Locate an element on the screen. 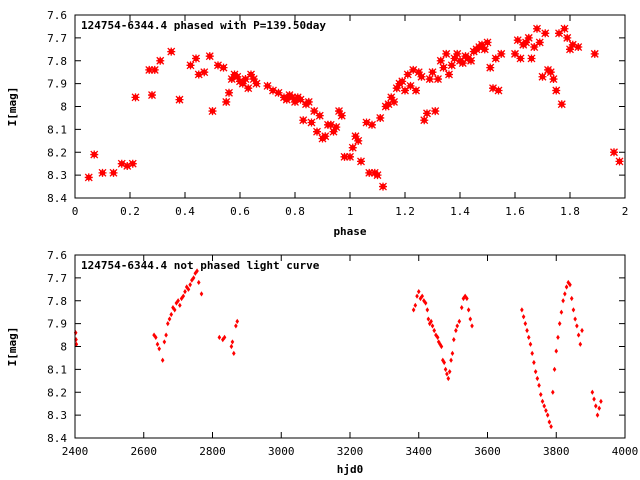 The height and width of the screenshot is (480, 640). y-tick-label: 7.8 is located at coordinates (57, 301).